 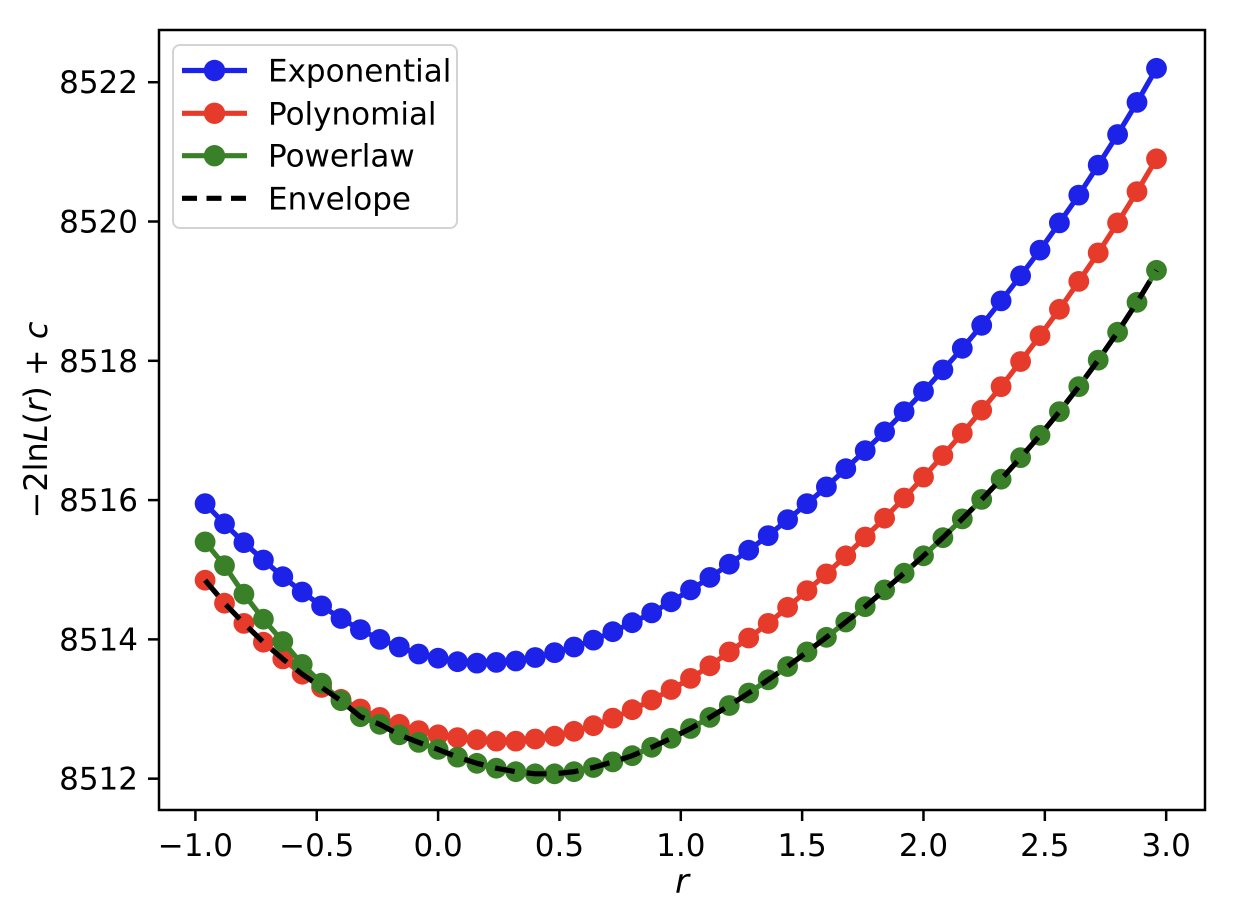 What do you see at coordinates (98, 780) in the screenshot?
I see `y-tick-label: 8512` at bounding box center [98, 780].